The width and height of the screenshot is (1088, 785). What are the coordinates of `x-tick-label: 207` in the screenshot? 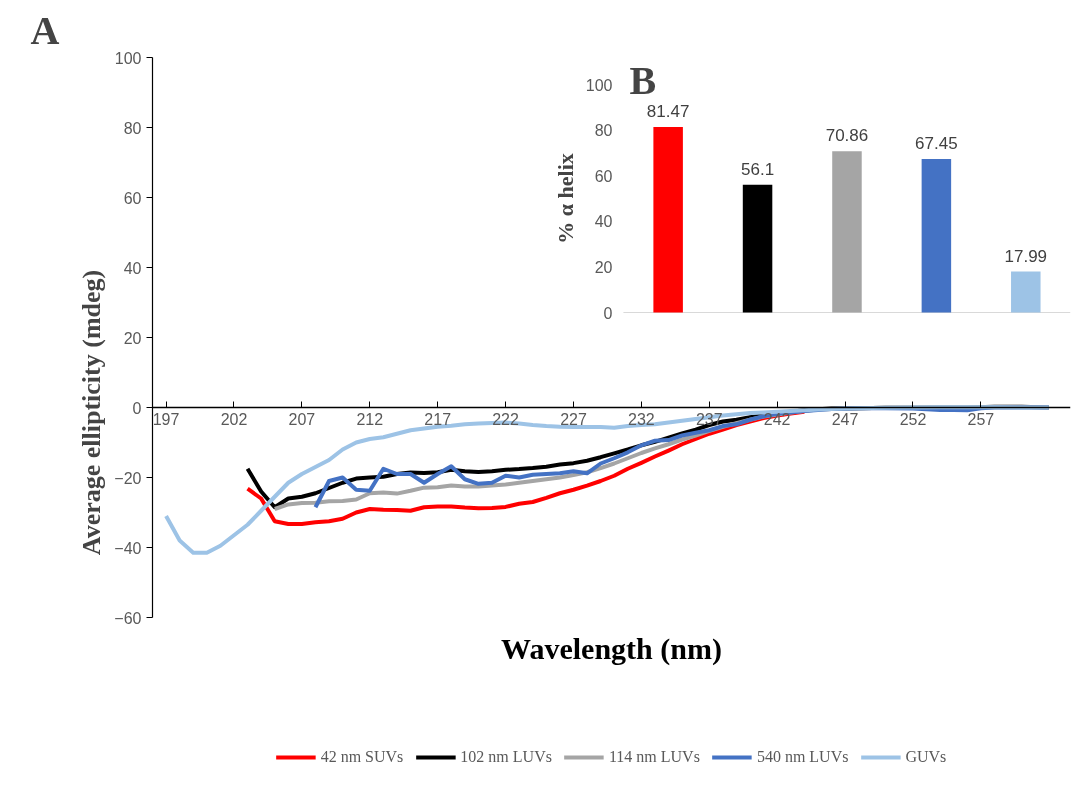 It's located at (302, 419).